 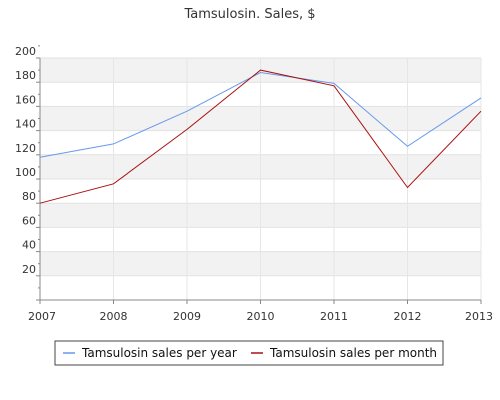 I want to click on y-tick-label: 100, so click(x=25, y=172).